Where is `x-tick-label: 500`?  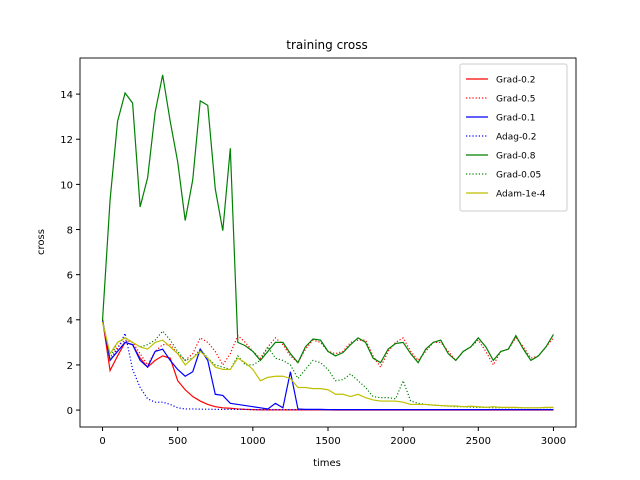 x-tick-label: 500 is located at coordinates (177, 441).